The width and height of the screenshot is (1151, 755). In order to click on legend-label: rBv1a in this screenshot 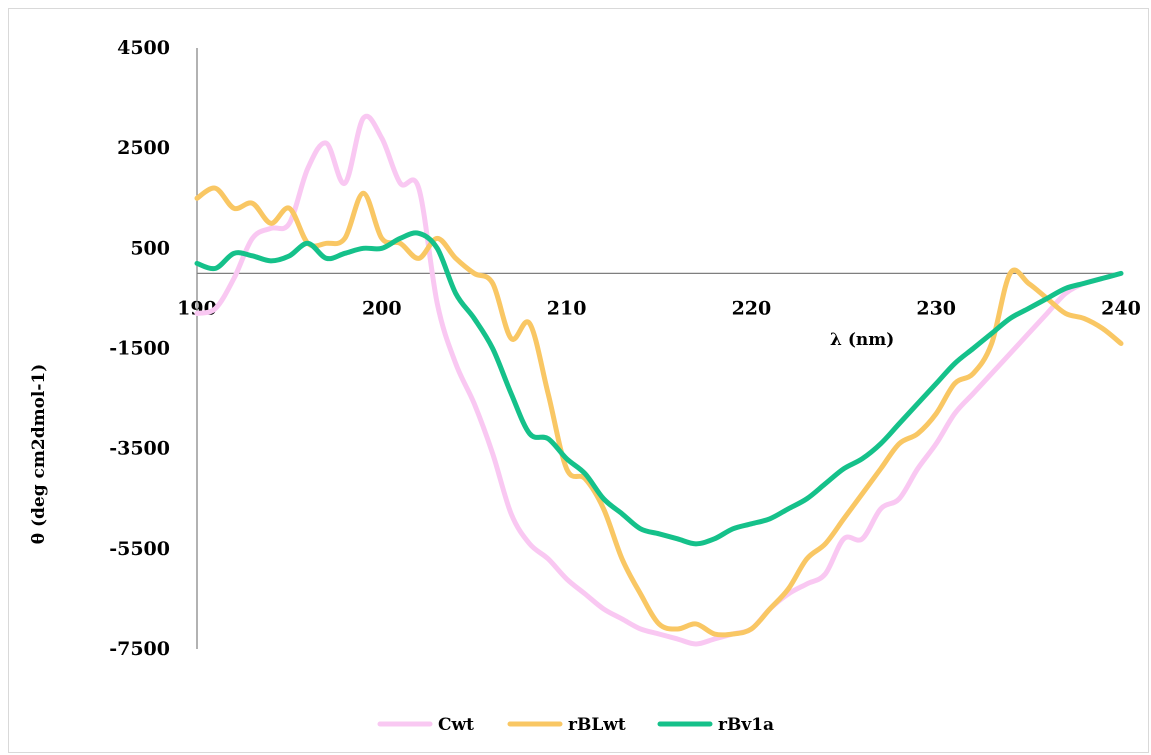, I will do `click(746, 725)`.